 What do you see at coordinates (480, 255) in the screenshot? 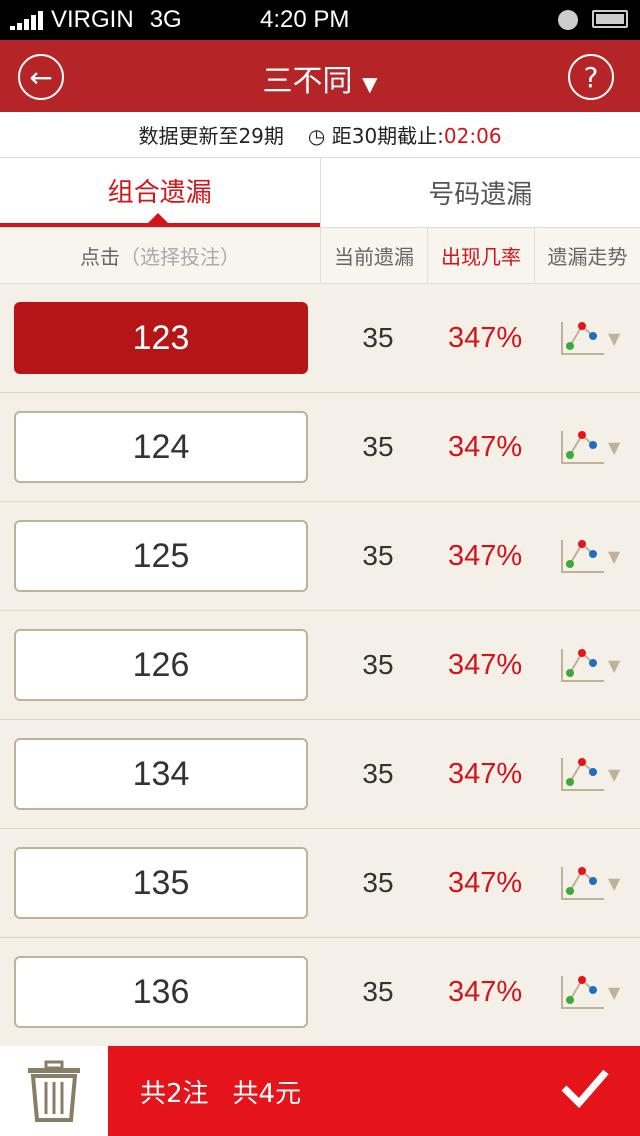
I see `col-rate: 出现几率` at bounding box center [480, 255].